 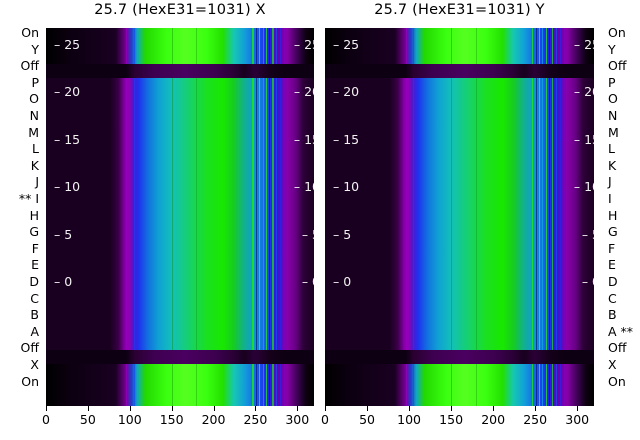 I want to click on x-tick-label-150: 150, so click(x=171, y=419).